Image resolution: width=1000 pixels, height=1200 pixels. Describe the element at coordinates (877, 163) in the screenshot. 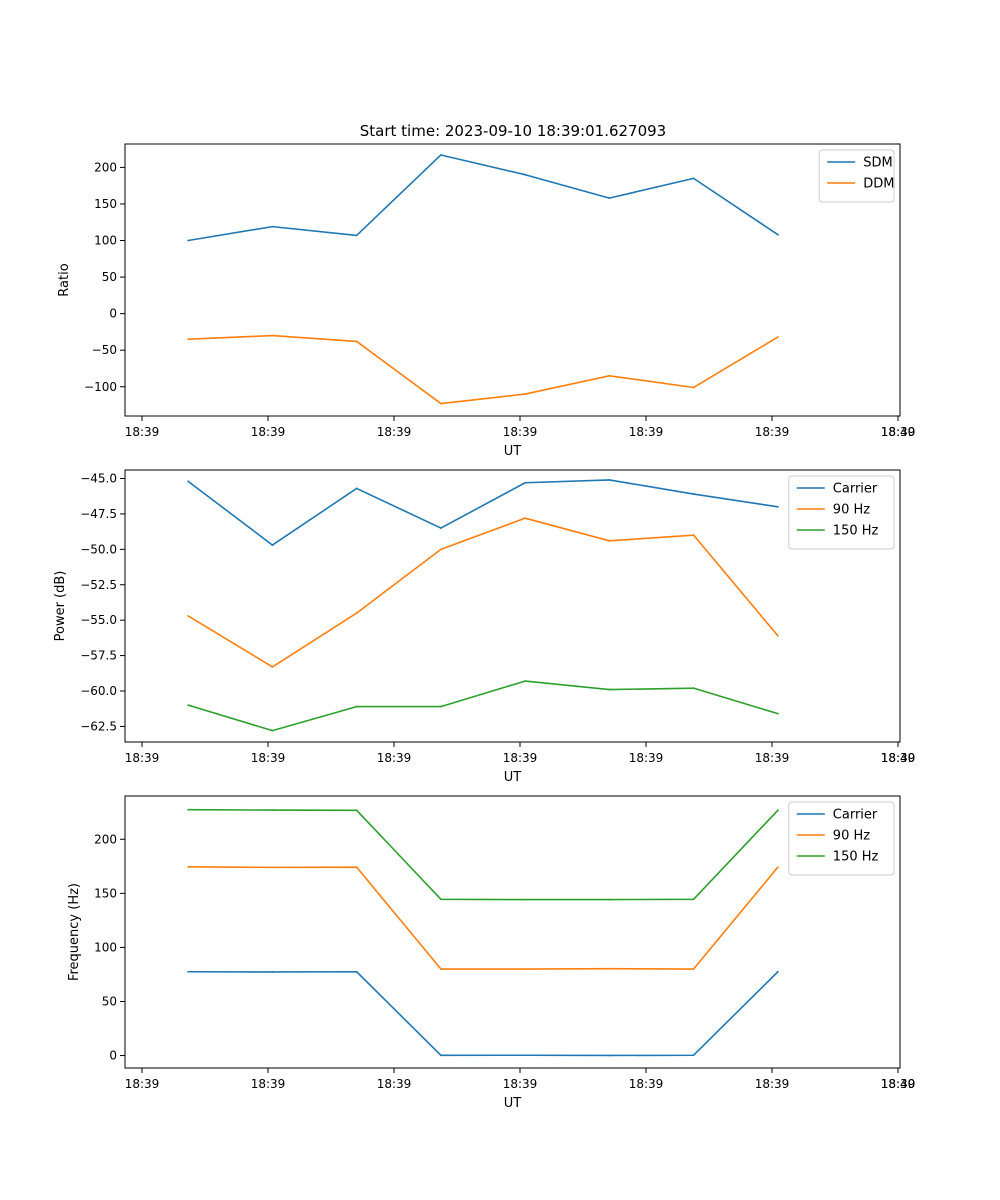

I see `legend-label: SDM` at that location.